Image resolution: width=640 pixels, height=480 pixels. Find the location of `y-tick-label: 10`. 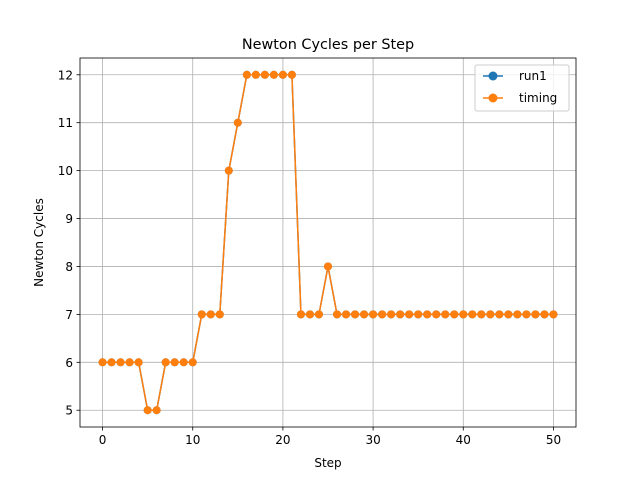

y-tick-label: 10 is located at coordinates (65, 171).